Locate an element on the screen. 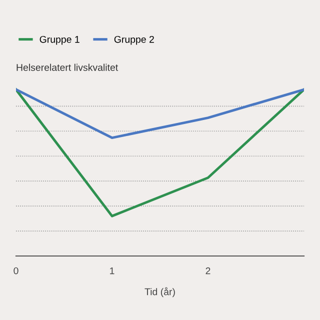 The height and width of the screenshot is (320, 320). x-tick-label: 0 is located at coordinates (16, 270).